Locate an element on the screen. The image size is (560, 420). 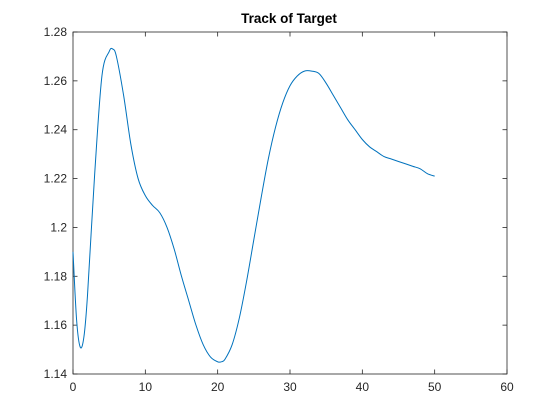
y-tick-label: 1.14 is located at coordinates (56, 374).